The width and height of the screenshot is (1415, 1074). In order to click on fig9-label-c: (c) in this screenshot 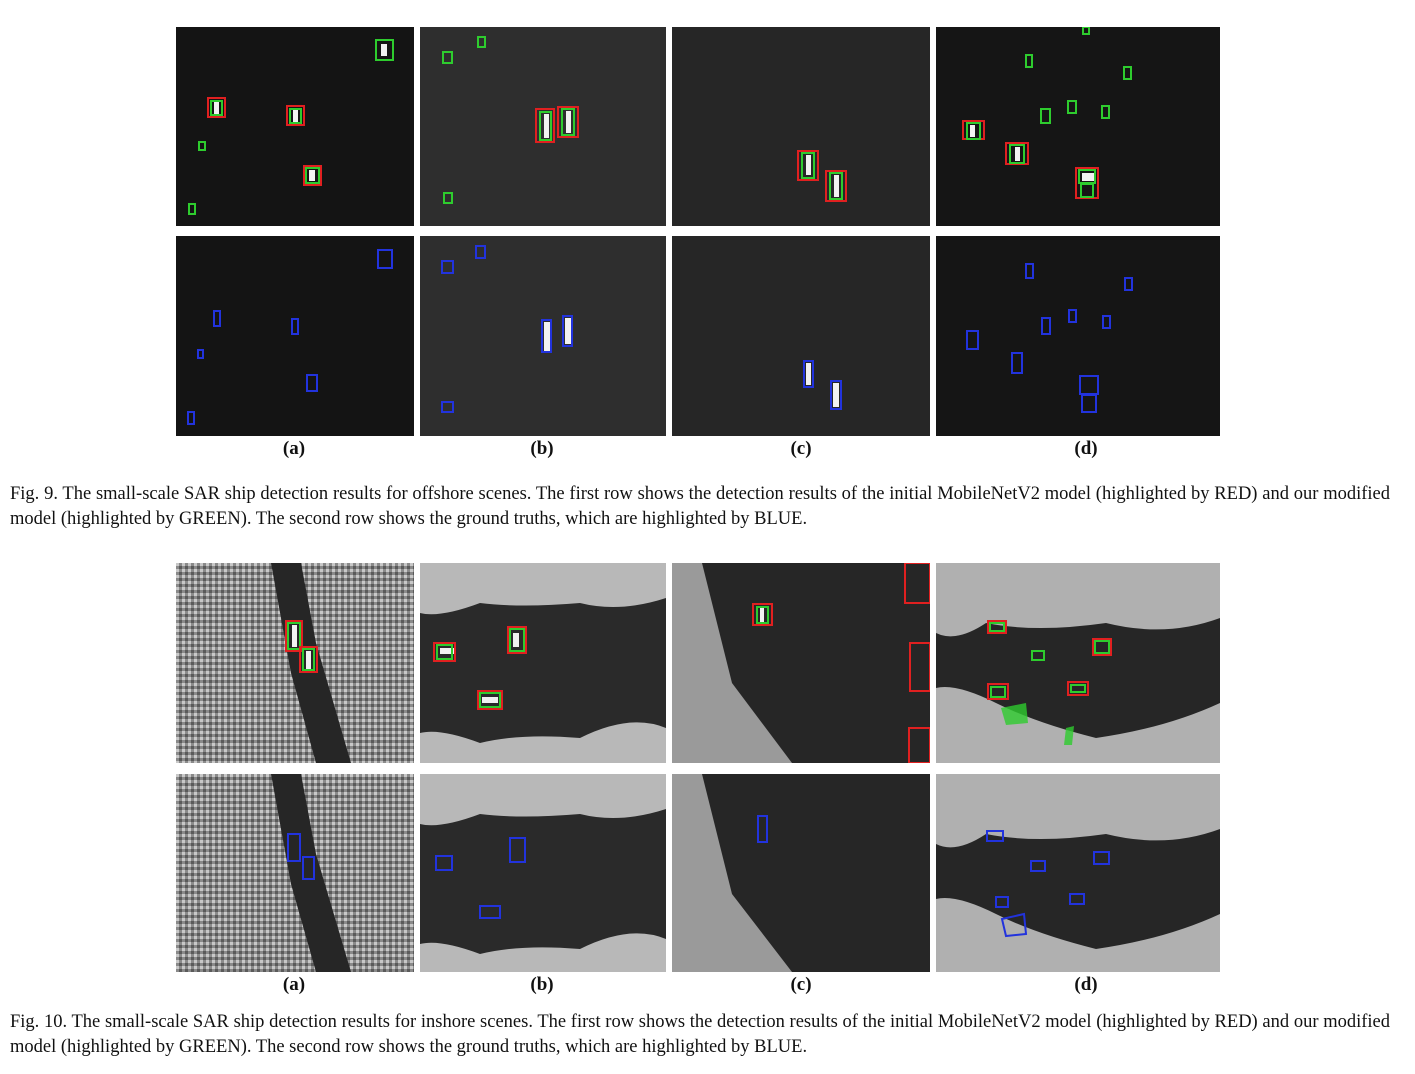, I will do `click(801, 449)`.